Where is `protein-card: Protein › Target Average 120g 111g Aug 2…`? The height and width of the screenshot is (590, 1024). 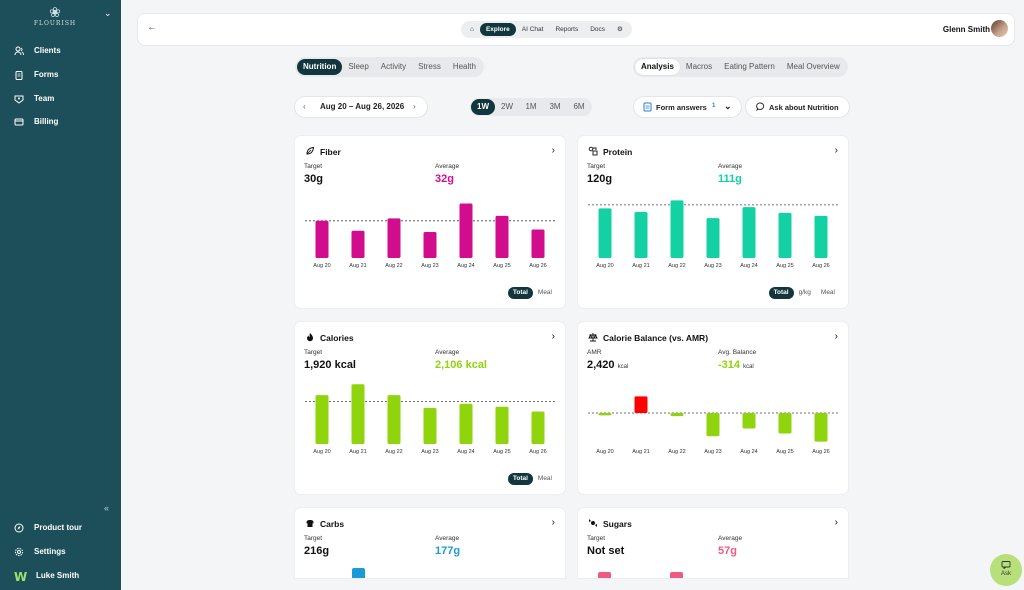 protein-card: Protein › Target Average 120g 111g Aug 2… is located at coordinates (713, 222).